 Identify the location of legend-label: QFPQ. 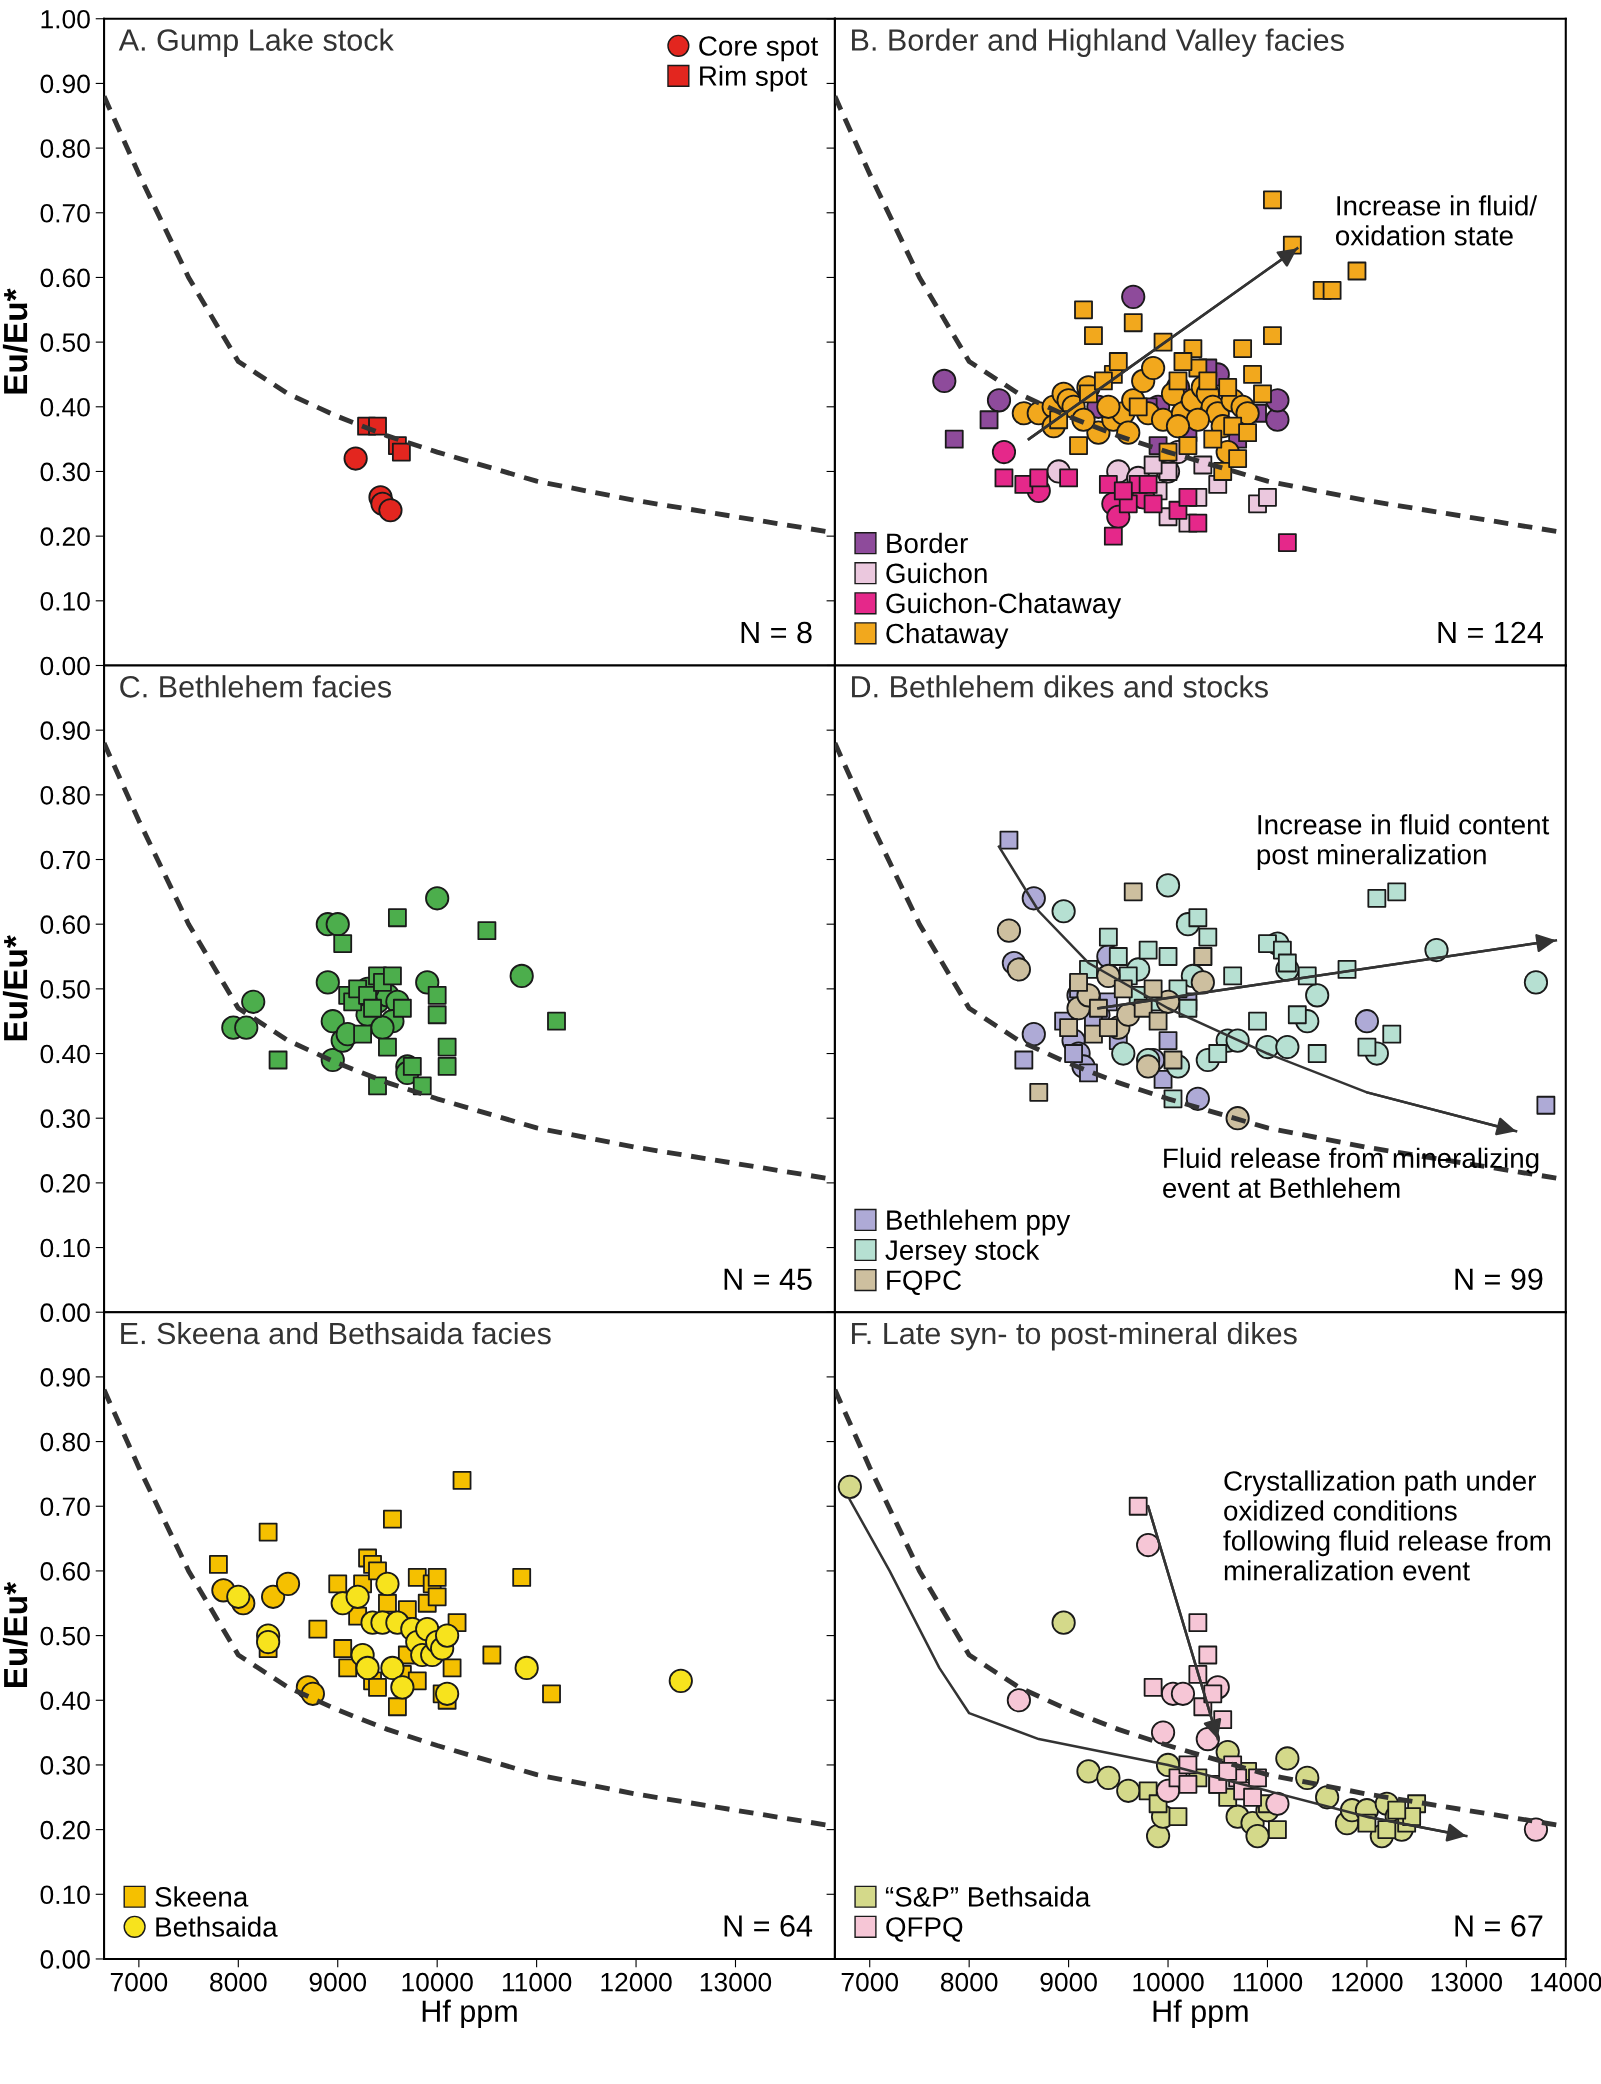
(924, 1929).